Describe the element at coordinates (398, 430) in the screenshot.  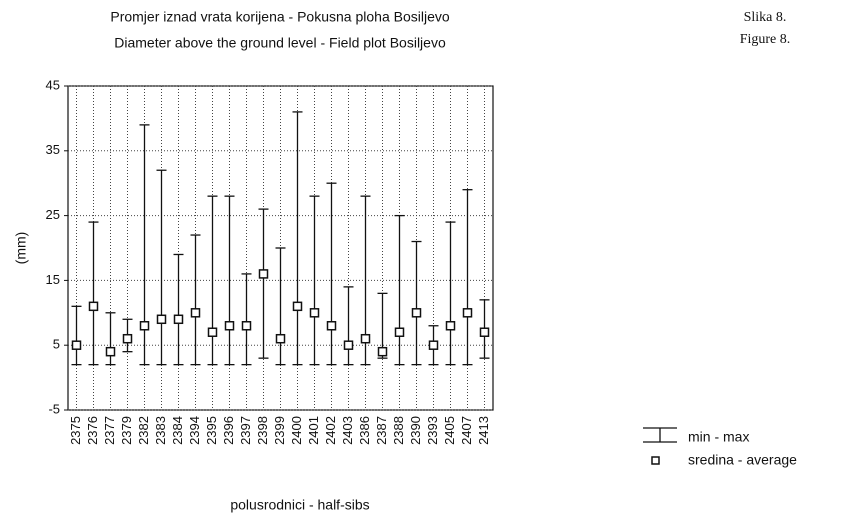
I see `x-tick-label: 2388` at that location.